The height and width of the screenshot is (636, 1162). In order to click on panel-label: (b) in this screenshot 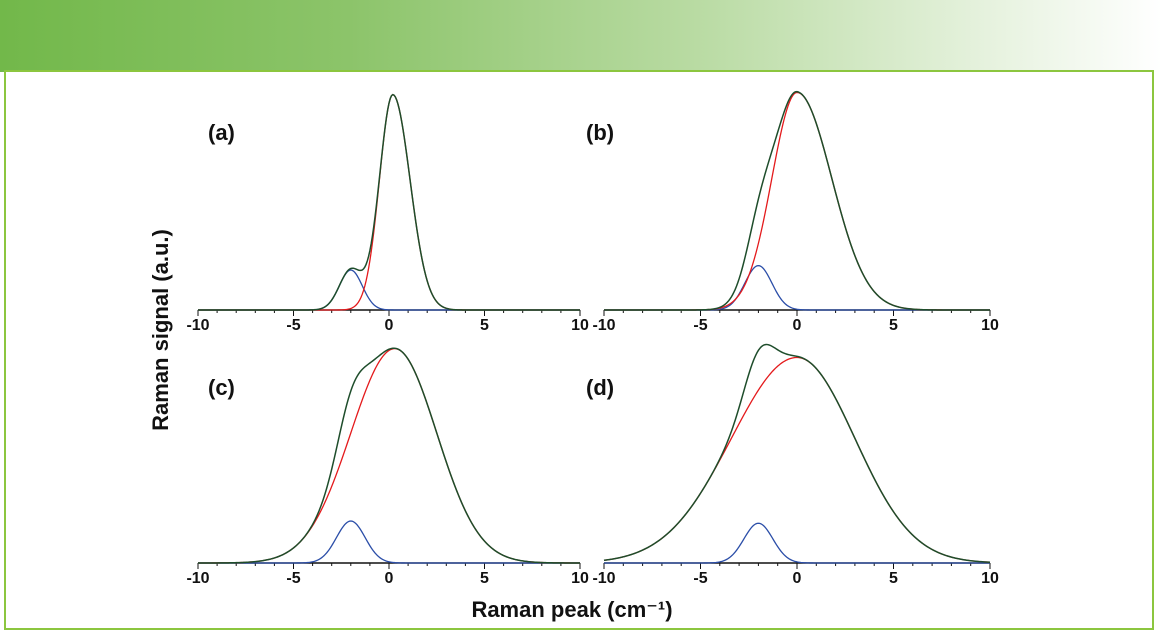, I will do `click(600, 132)`.